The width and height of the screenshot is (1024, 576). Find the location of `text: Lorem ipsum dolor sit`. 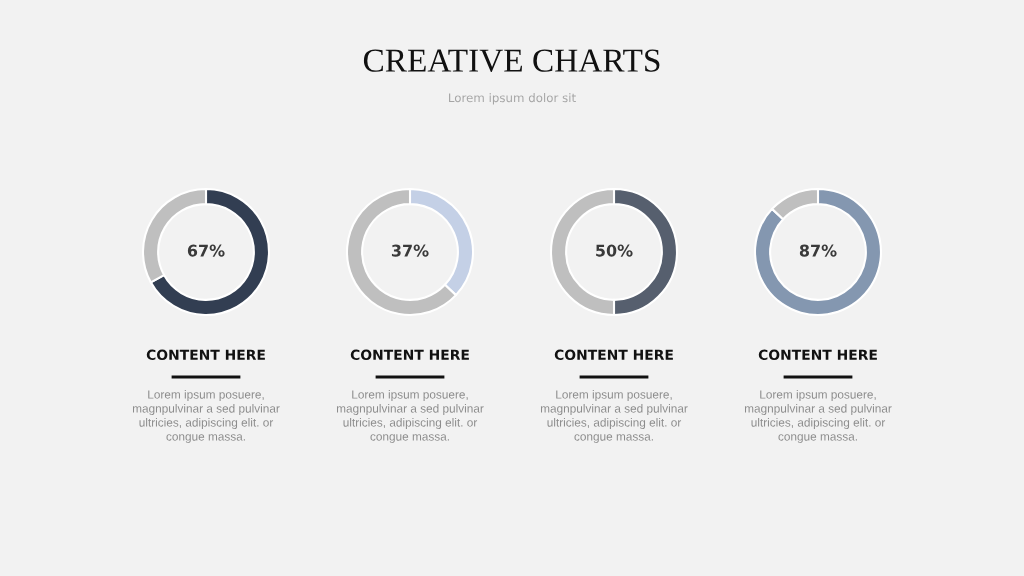

text: Lorem ipsum dolor sit is located at coordinates (512, 99).